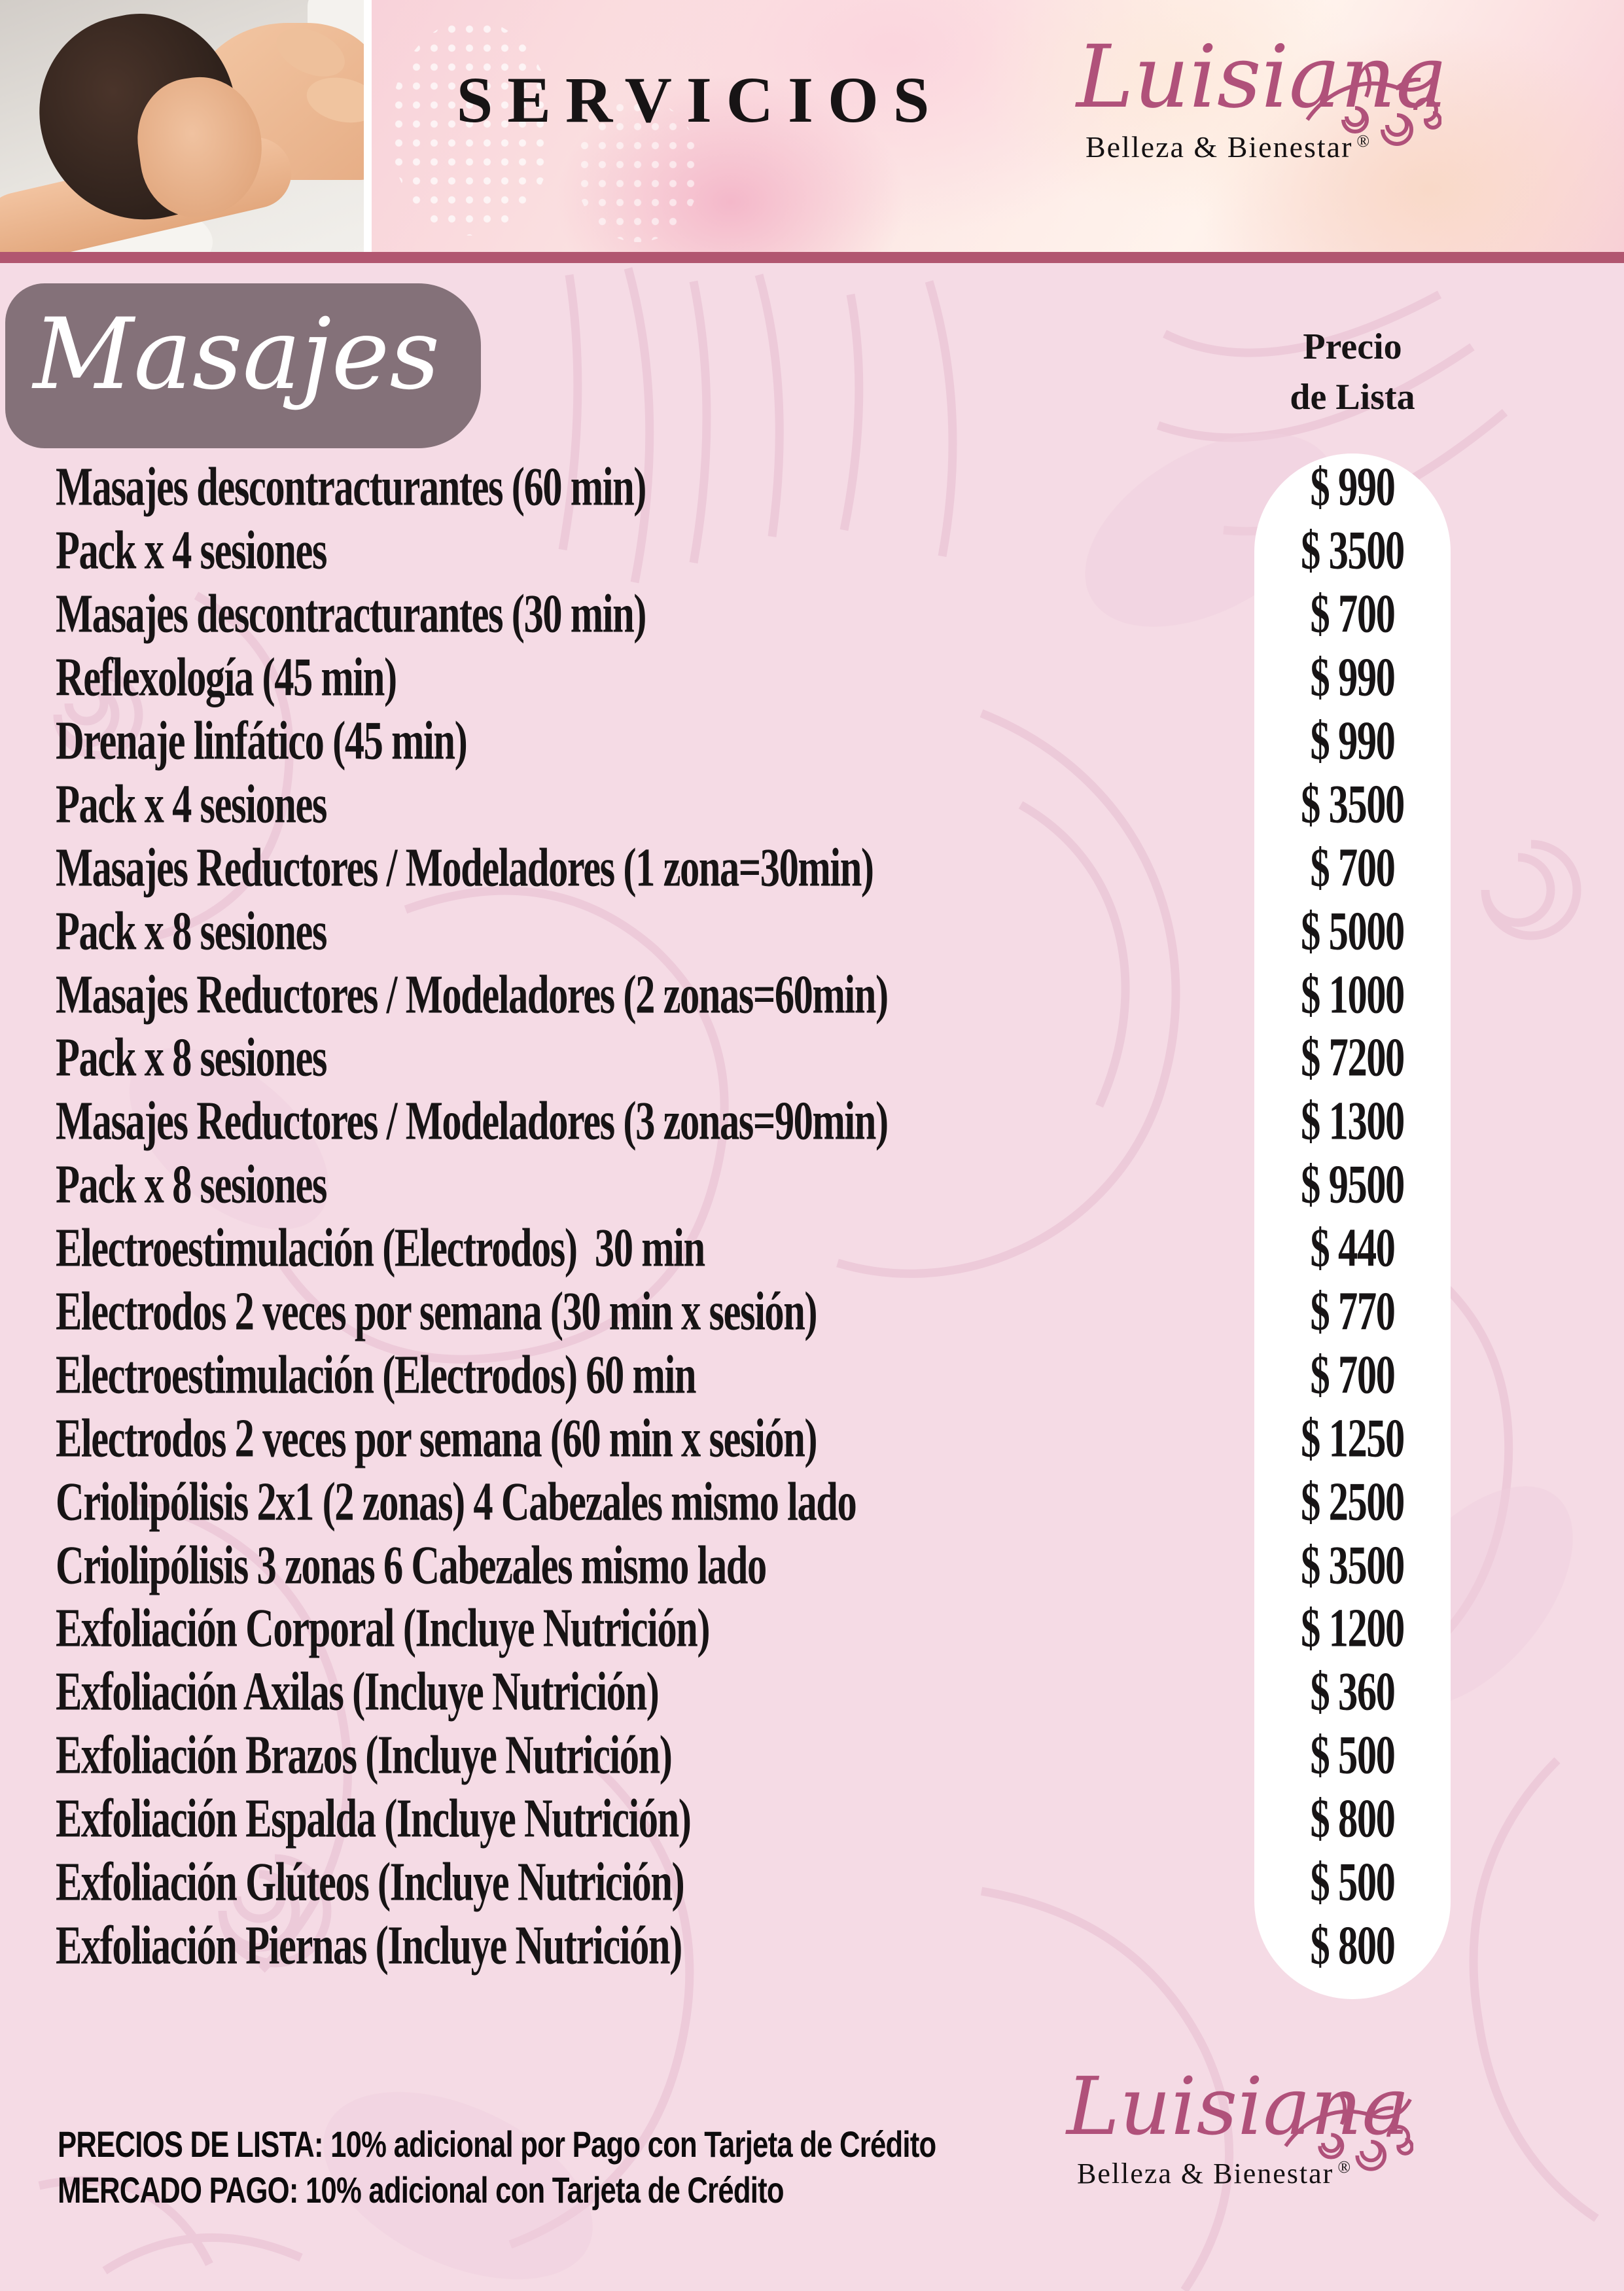 This screenshot has height=2291, width=1624. I want to click on service-name: Electroestimulación (Electrodos) 60 min, so click(376, 1375).